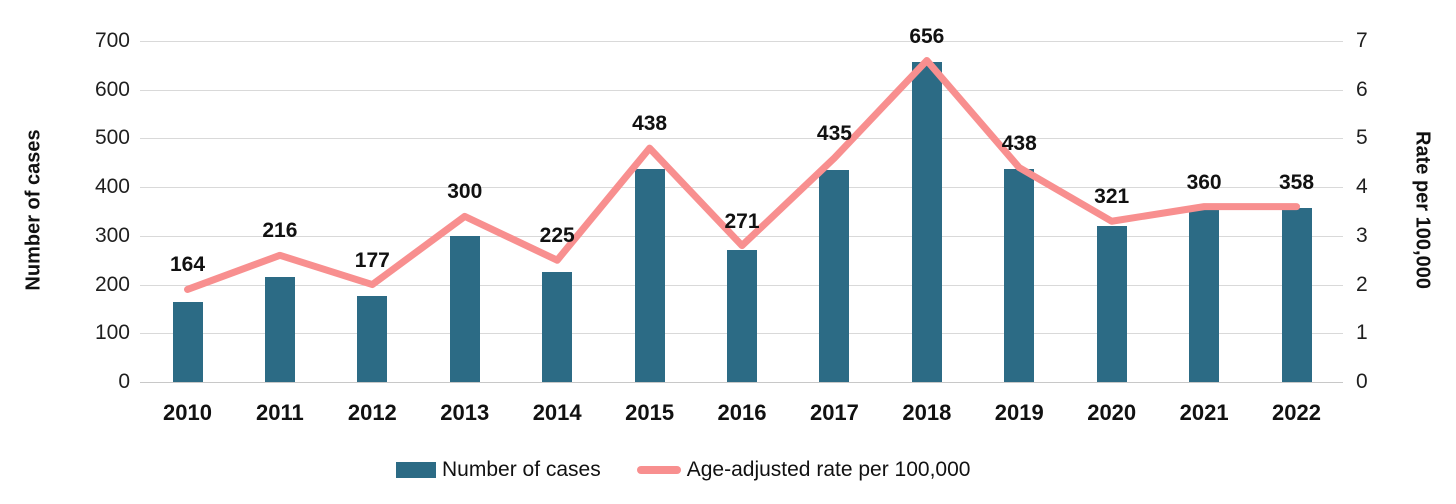  Describe the element at coordinates (112, 187) in the screenshot. I see `left-tick-400: 400` at that location.